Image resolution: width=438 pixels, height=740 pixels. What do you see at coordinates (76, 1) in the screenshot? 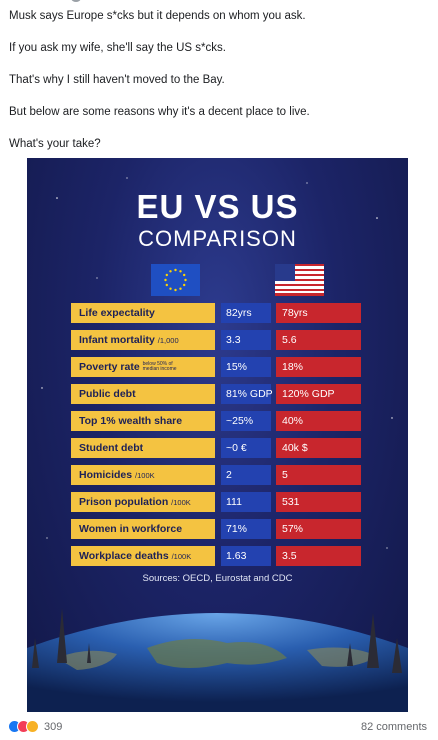
I see `avatar` at bounding box center [76, 1].